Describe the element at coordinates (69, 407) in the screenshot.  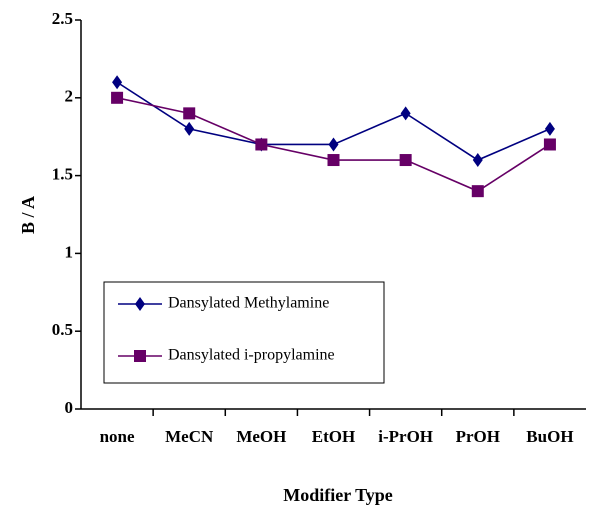
I see `y-tick-label: 0` at that location.